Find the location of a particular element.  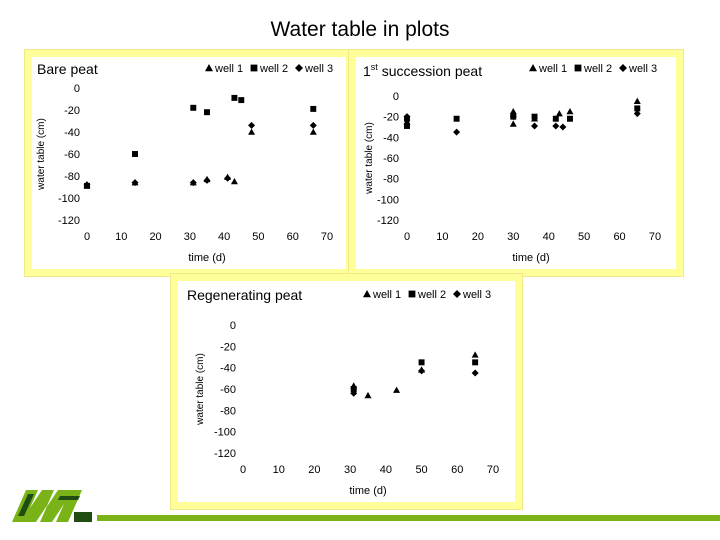

y-tick-label: -80 is located at coordinates (391, 180).